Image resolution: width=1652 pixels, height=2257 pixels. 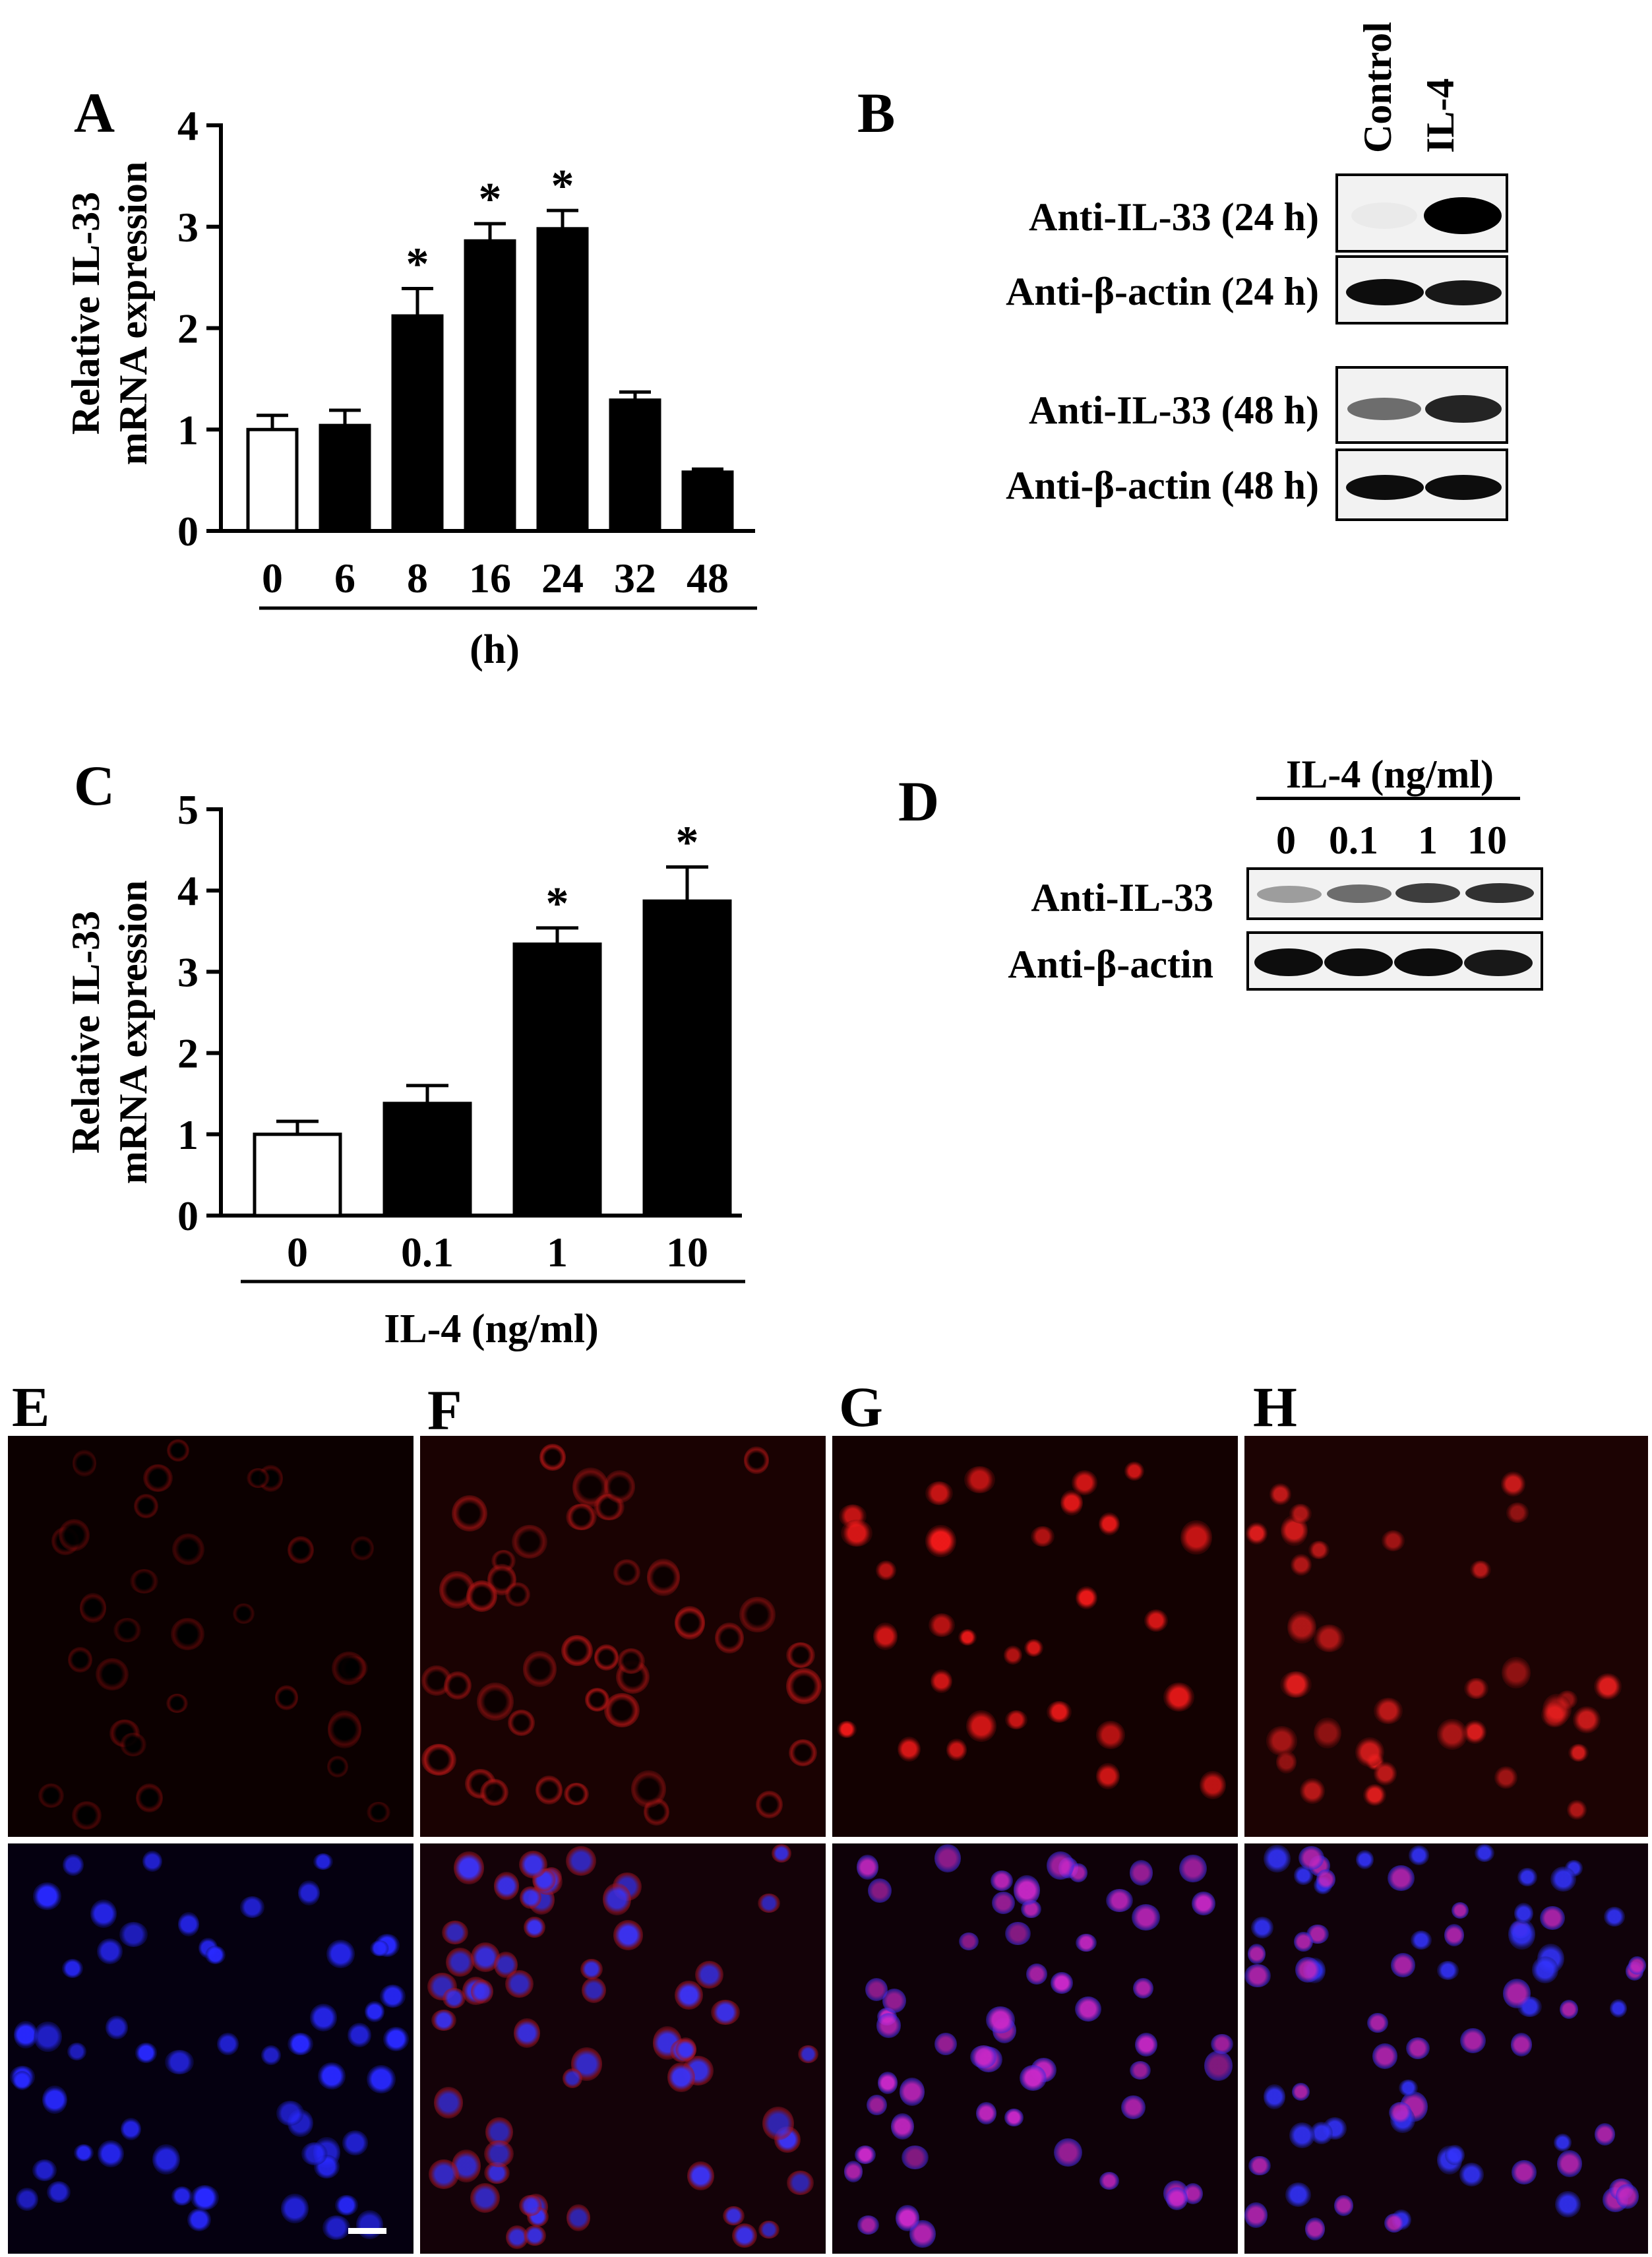 What do you see at coordinates (459, 1031) in the screenshot?
I see `chart-c-plot-area: 0 1 2 3 4 5 0 0.1 * 1 * 10` at bounding box center [459, 1031].